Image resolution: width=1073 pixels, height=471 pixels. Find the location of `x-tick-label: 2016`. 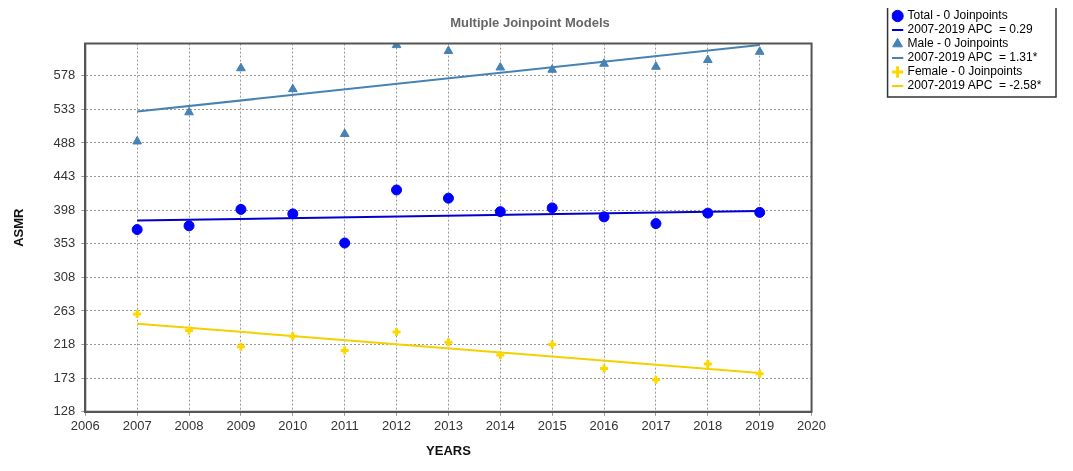

x-tick-label: 2016 is located at coordinates (604, 426).